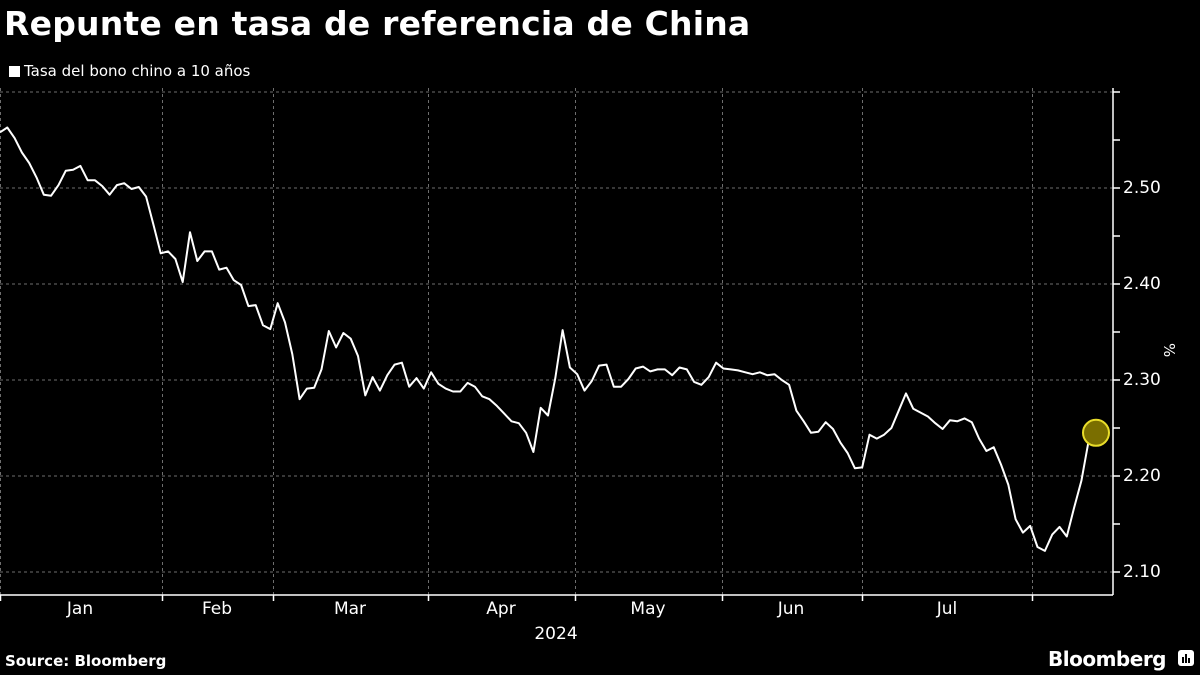 This screenshot has height=675, width=1200. What do you see at coordinates (648, 609) in the screenshot?
I see `x-tick-label-may: May` at bounding box center [648, 609].